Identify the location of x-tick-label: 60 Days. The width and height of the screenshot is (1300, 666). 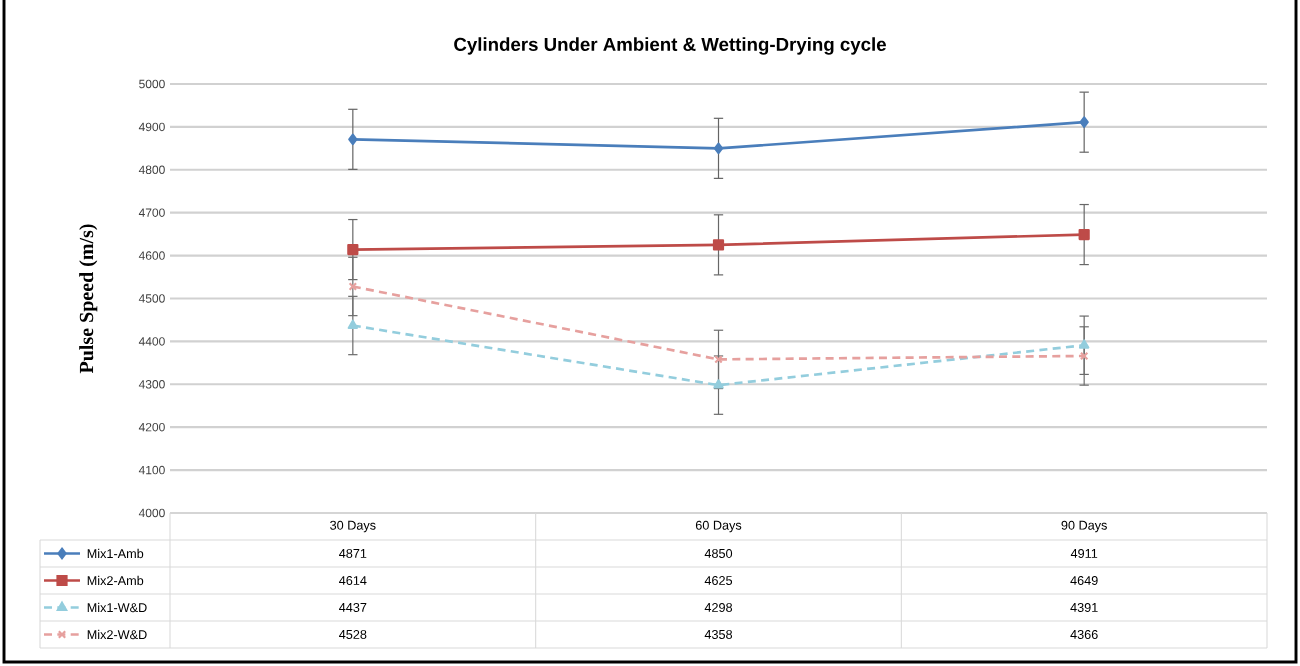
(718, 526).